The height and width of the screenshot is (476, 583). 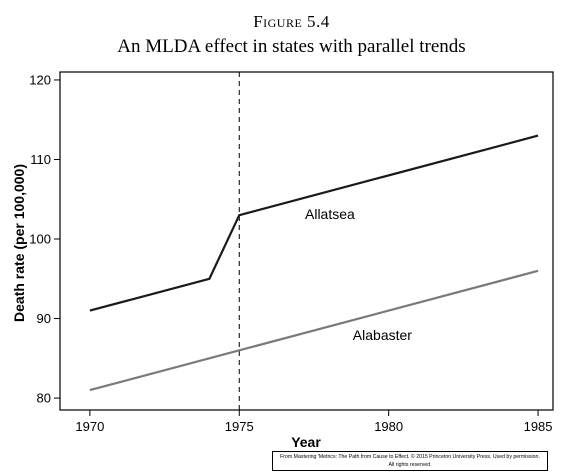 What do you see at coordinates (388, 426) in the screenshot?
I see `x-tick-label: 1980` at bounding box center [388, 426].